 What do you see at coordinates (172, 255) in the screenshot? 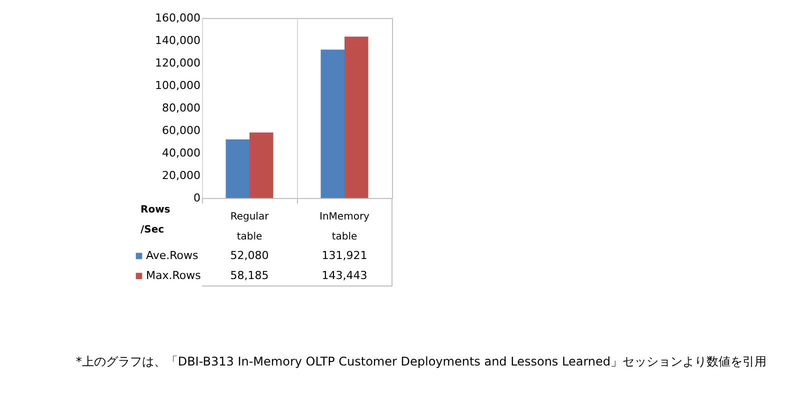
I see `legend-label: Ave.Rows` at bounding box center [172, 255].